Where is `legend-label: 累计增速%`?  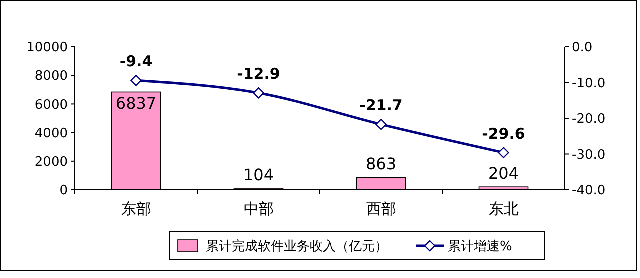 legend-label: 累计增速% is located at coordinates (480, 247).